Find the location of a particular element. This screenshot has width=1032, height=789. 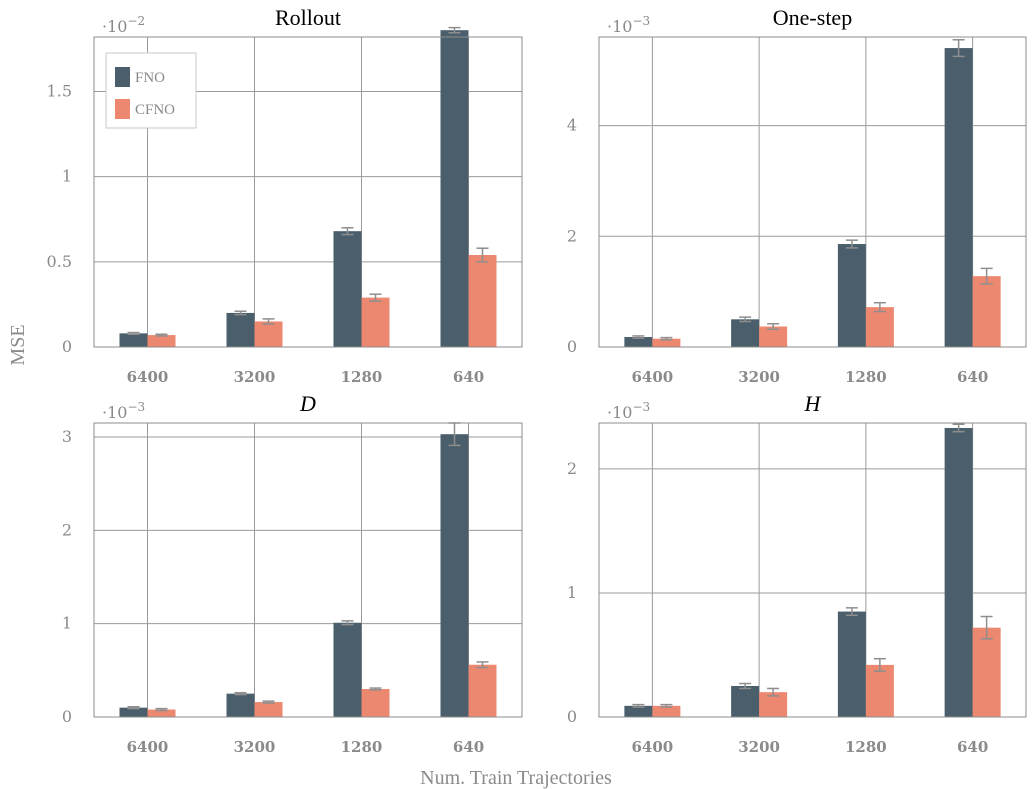

y-axis-label: MSE is located at coordinates (18, 344).